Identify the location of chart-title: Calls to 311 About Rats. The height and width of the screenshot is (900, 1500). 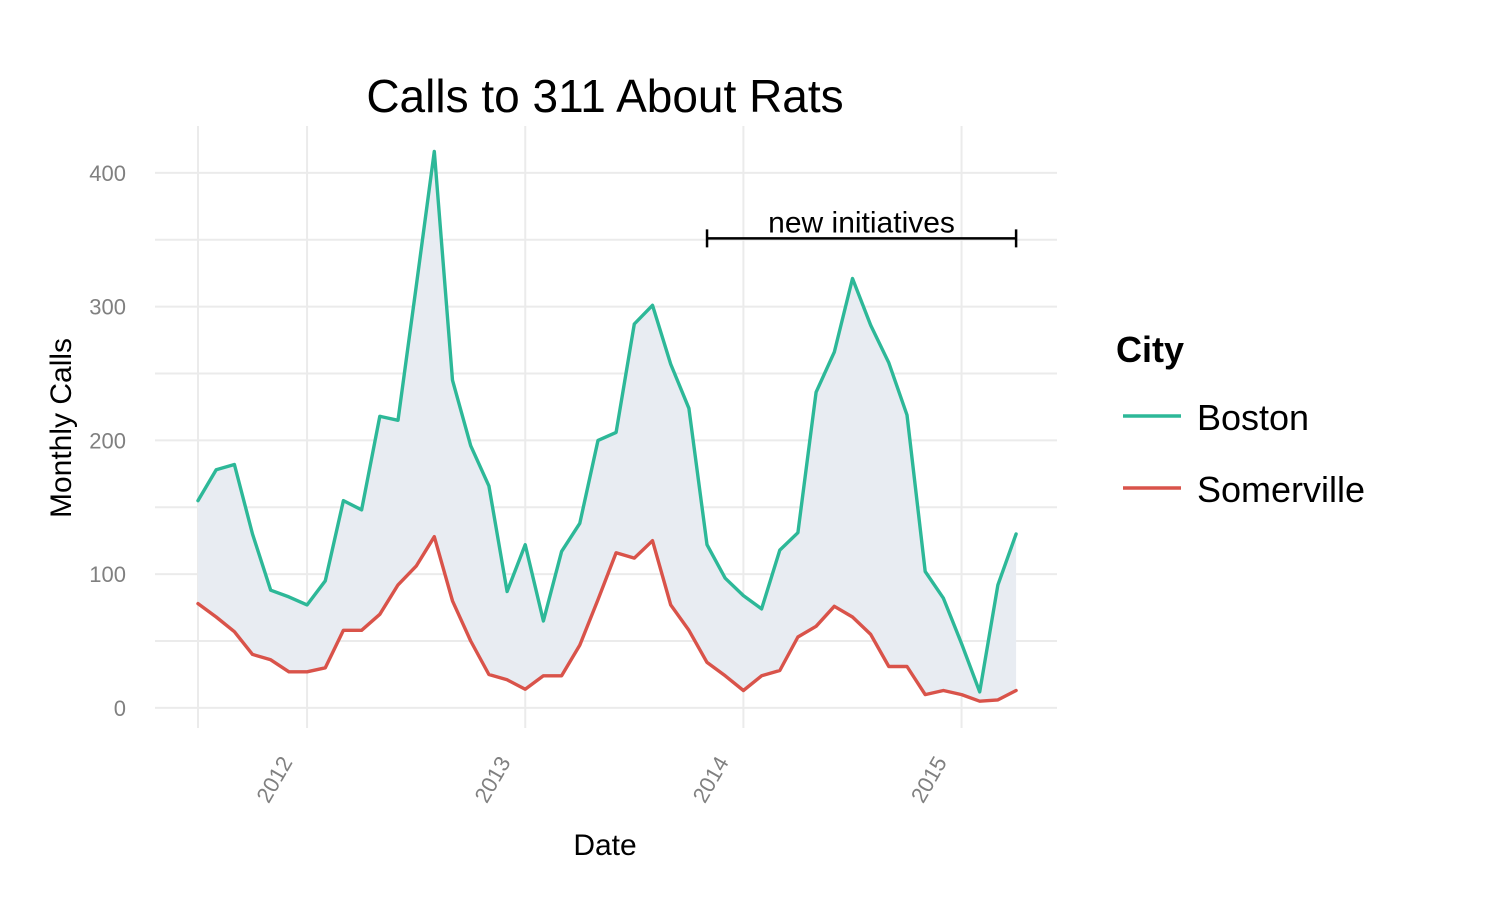
(604, 96).